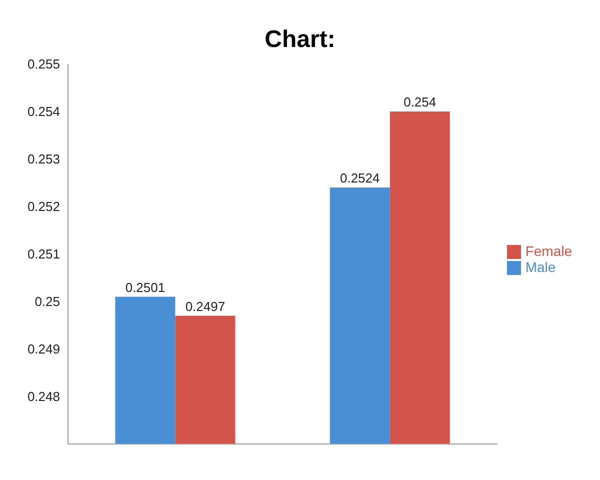 The image size is (600, 480). What do you see at coordinates (145, 287) in the screenshot?
I see `data-label: 0.2501` at bounding box center [145, 287].